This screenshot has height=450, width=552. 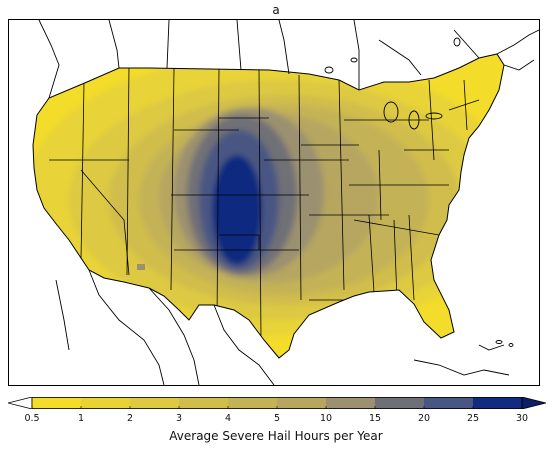 I want to click on colorbar-tick-label: 4, so click(x=228, y=418).